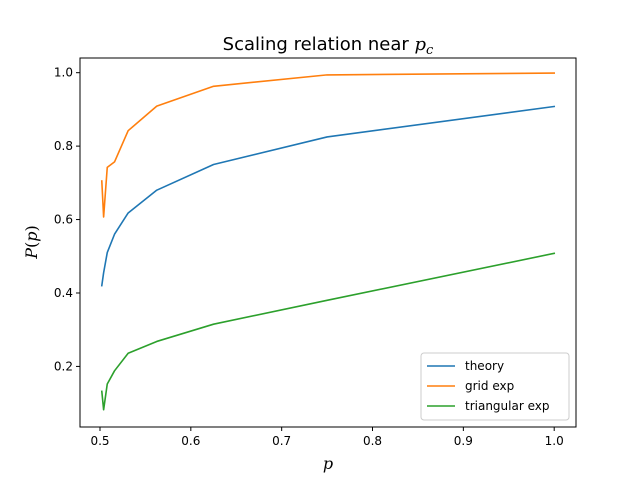  What do you see at coordinates (484, 366) in the screenshot?
I see `legend-label: theory` at bounding box center [484, 366].